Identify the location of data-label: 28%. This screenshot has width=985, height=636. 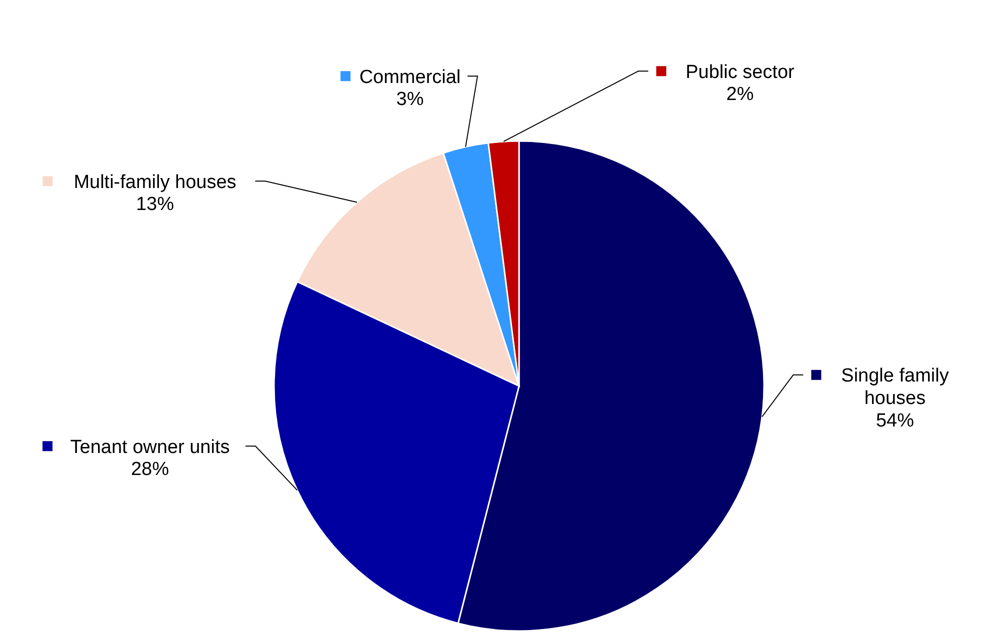
(150, 469).